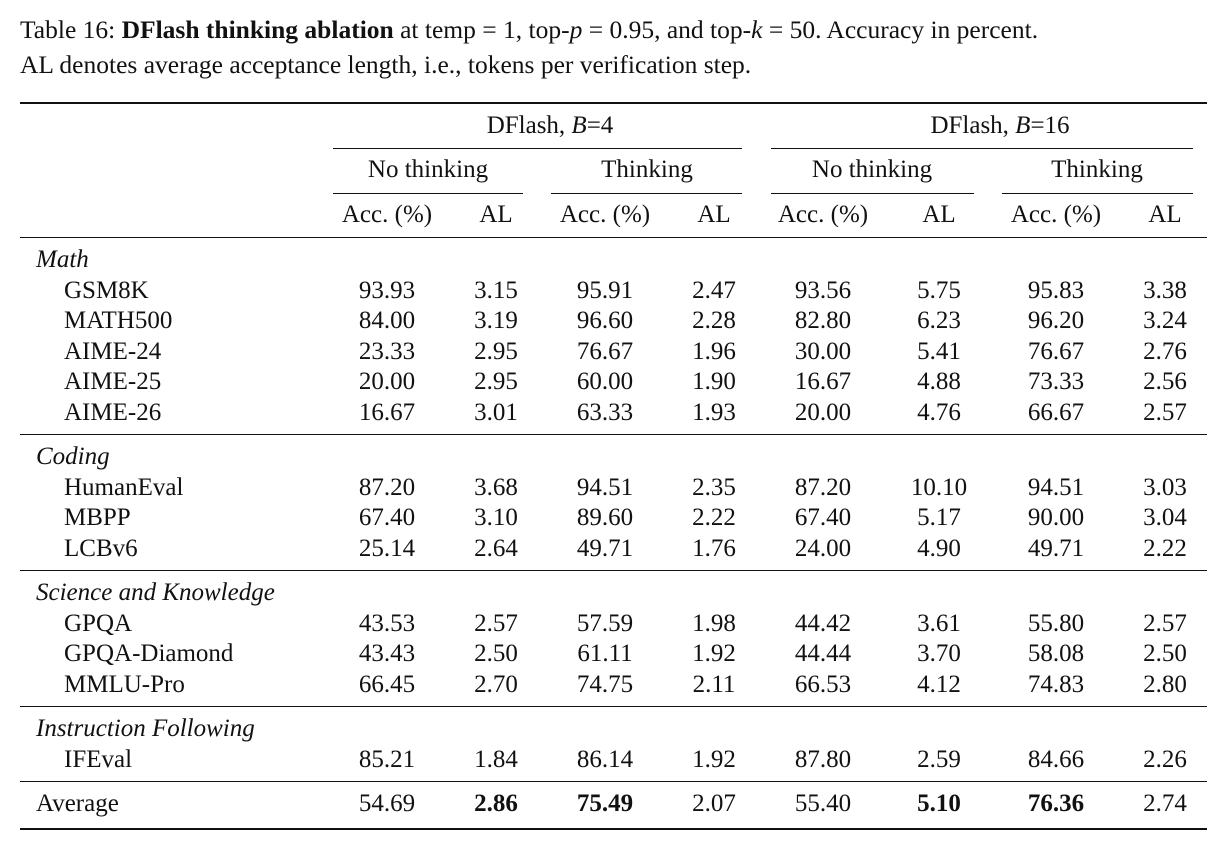 This screenshot has height=852, width=1226. Describe the element at coordinates (605, 412) in the screenshot. I see `table-cell: 63.33` at that location.